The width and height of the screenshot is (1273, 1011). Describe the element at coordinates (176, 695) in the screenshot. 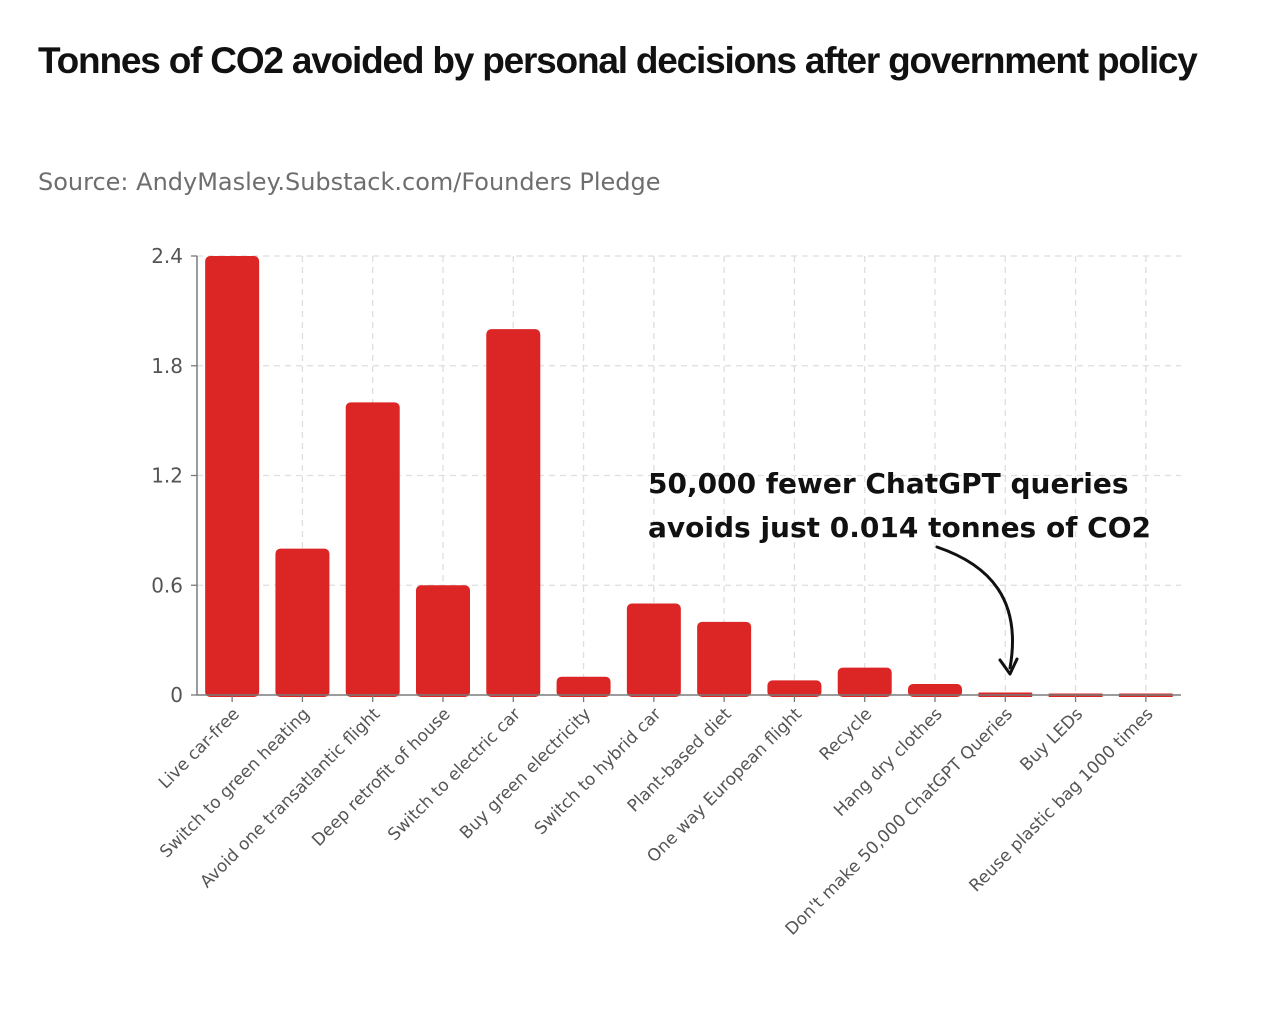

I see `y-tick-label: 0` at that location.